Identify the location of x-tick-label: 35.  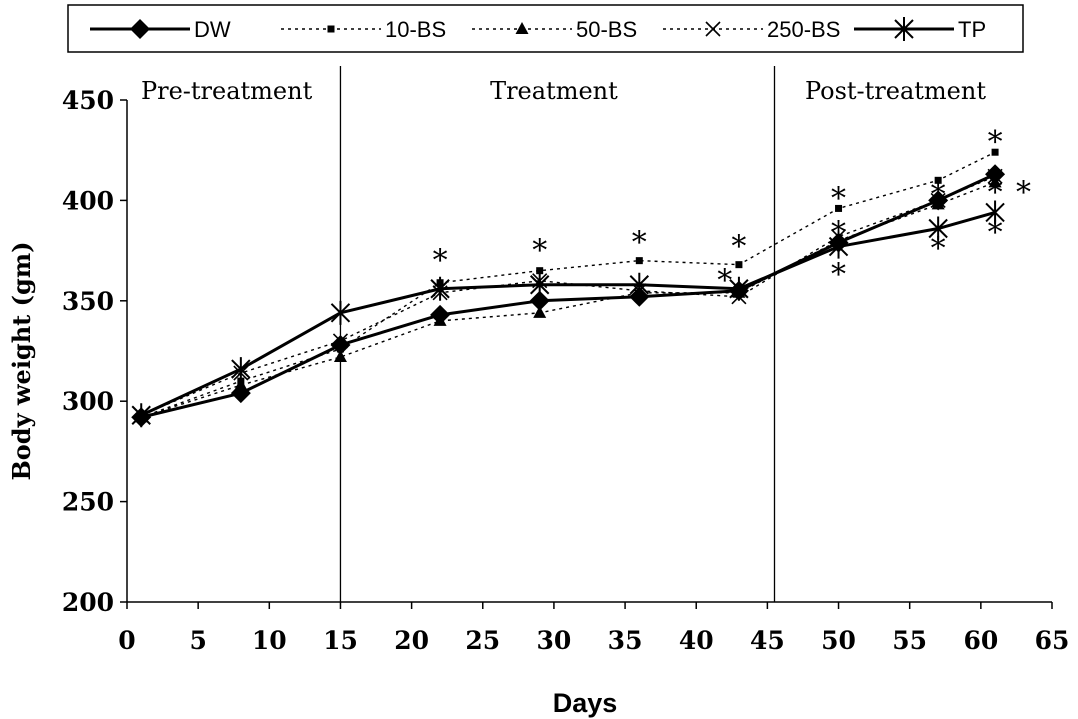
(625, 640).